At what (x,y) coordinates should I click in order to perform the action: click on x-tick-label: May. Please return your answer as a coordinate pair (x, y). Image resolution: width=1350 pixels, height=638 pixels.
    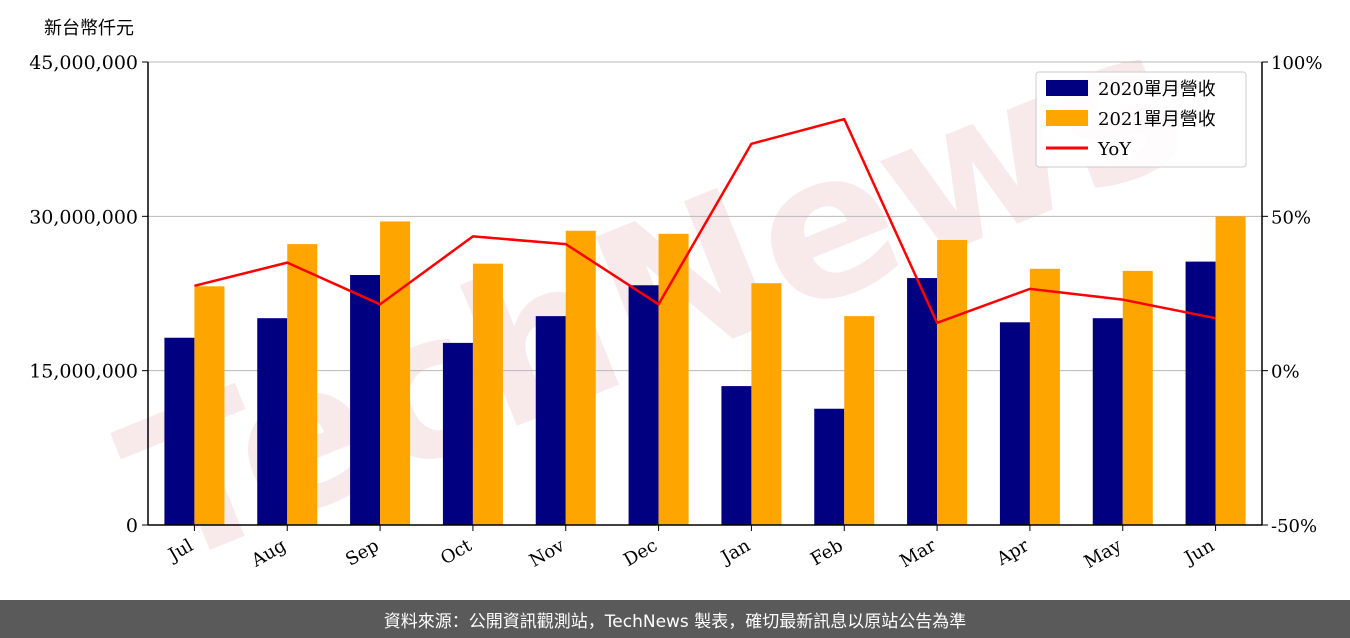
    Looking at the image, I should click on (1103, 554).